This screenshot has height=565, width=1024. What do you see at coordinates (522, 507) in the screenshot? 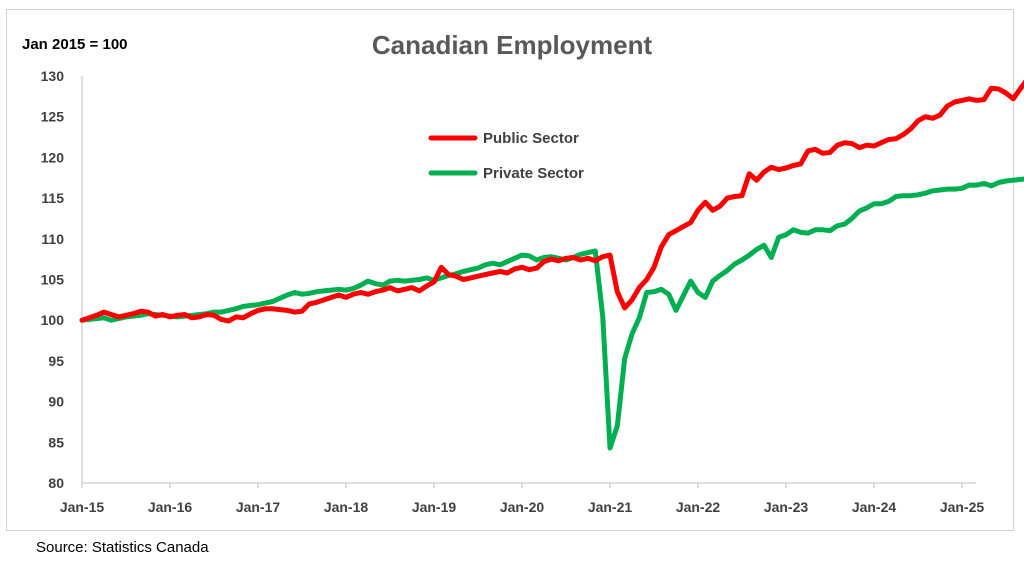
I see `x-tick-label: Jan-20` at bounding box center [522, 507].